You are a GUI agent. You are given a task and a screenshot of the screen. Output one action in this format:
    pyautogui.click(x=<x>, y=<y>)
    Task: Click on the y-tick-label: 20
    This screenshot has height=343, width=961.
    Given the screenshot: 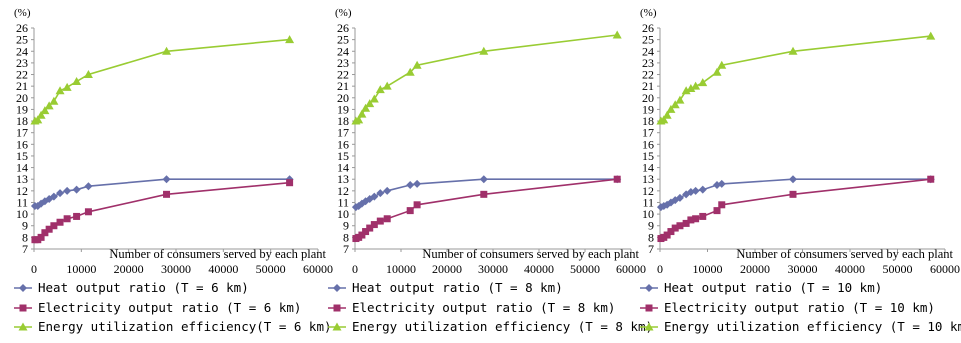 What is the action you would take?
    pyautogui.click(x=648, y=98)
    